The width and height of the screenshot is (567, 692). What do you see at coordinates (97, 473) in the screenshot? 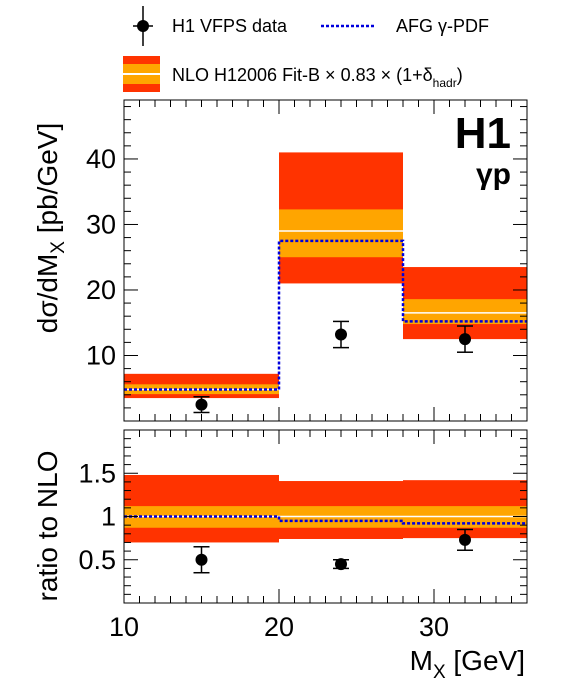
I see `lower-y-tick-label-3: 1.5` at bounding box center [97, 473].